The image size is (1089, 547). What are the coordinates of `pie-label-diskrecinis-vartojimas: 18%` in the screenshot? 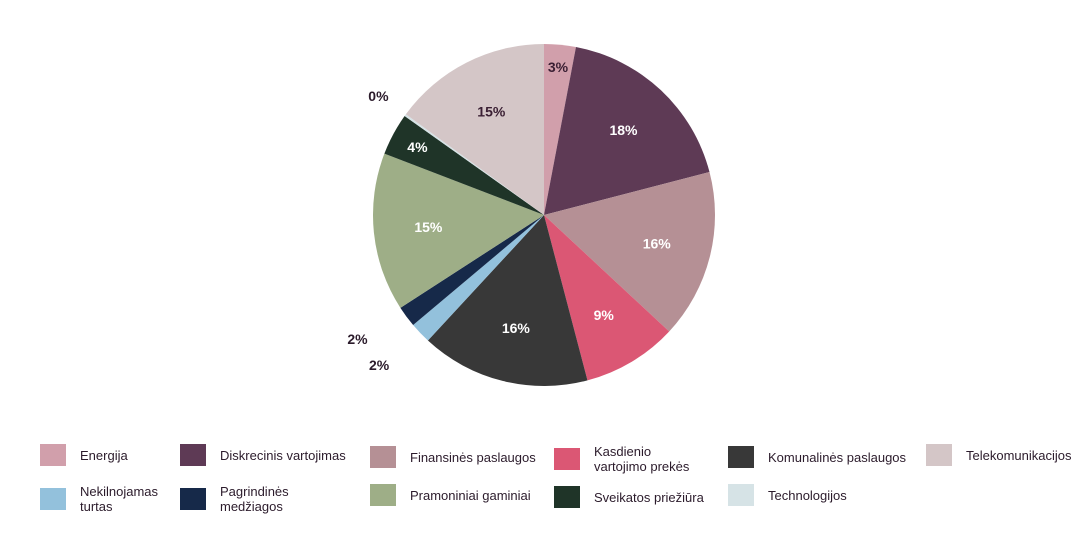 It's located at (623, 130).